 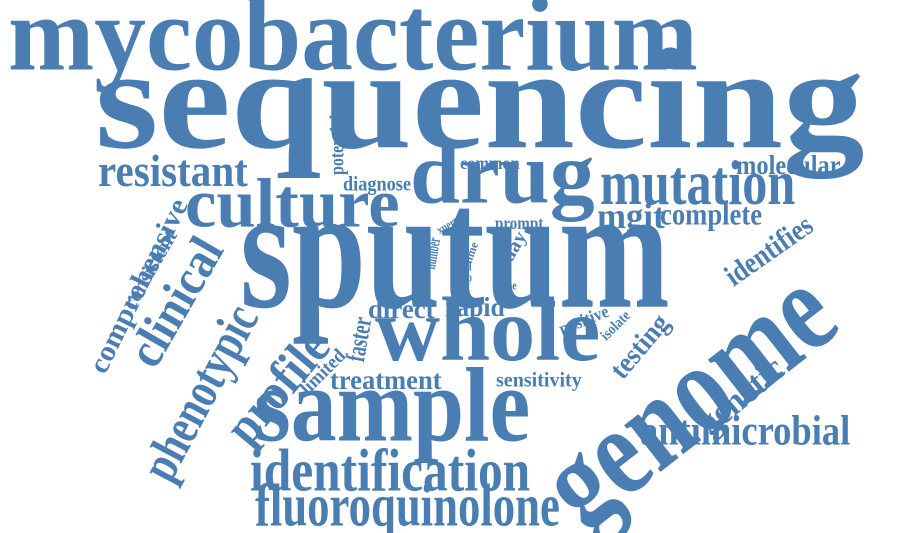 What do you see at coordinates (339, 145) in the screenshot?
I see `word-potential: potential` at bounding box center [339, 145].